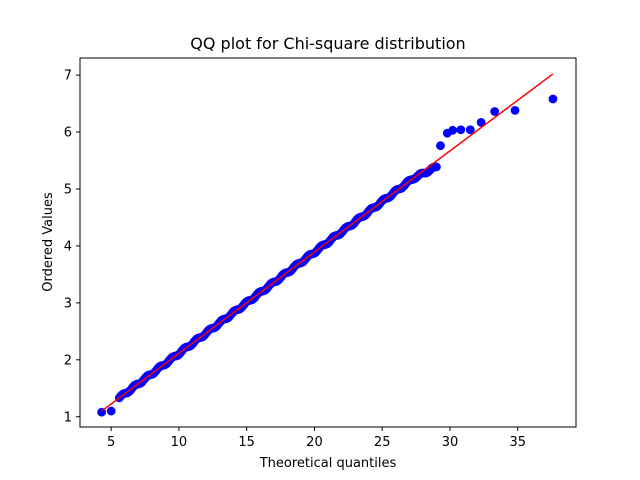 Image resolution: width=640 pixels, height=480 pixels. I want to click on y-tick-label: 1, so click(68, 417).